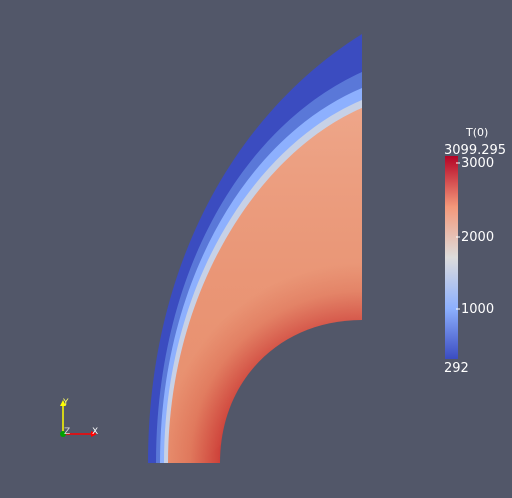 The height and width of the screenshot is (498, 512). Describe the element at coordinates (95, 432) in the screenshot. I see `triad-x-label: X` at that location.